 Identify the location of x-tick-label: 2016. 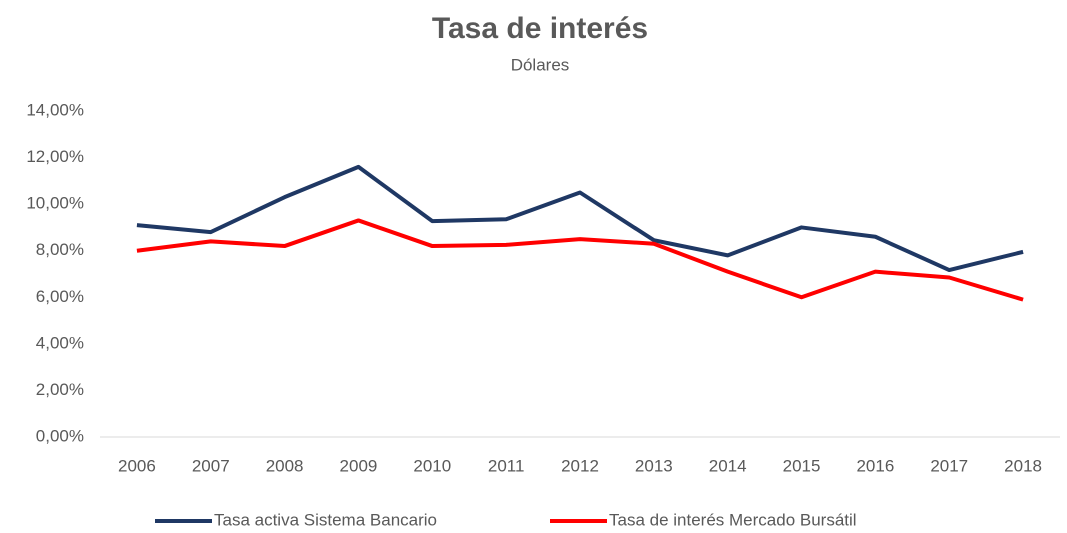
(875, 465).